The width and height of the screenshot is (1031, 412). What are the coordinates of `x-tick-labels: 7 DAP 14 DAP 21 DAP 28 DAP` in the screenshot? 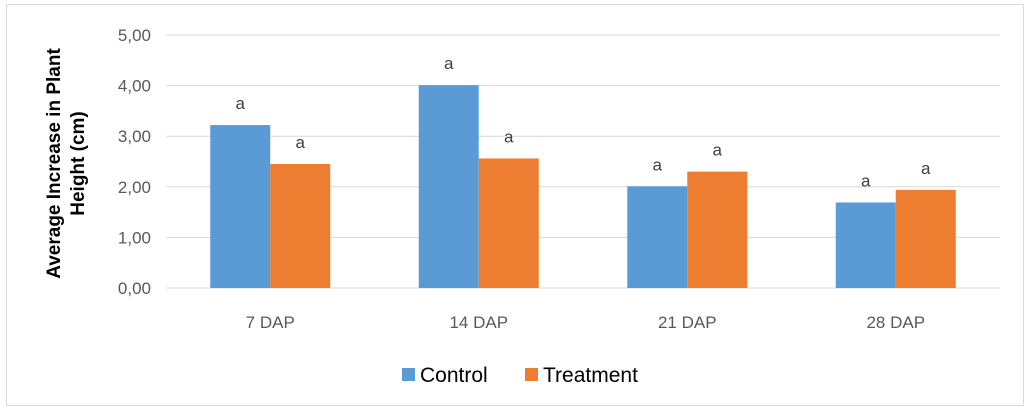 It's located at (585, 322).